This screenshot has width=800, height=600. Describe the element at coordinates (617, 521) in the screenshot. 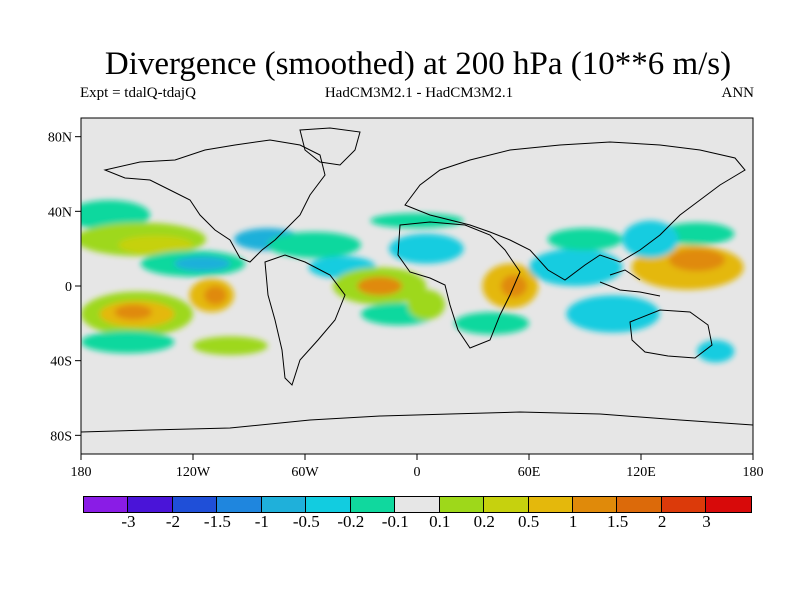

I see `colorbar-label: 1.5` at that location.